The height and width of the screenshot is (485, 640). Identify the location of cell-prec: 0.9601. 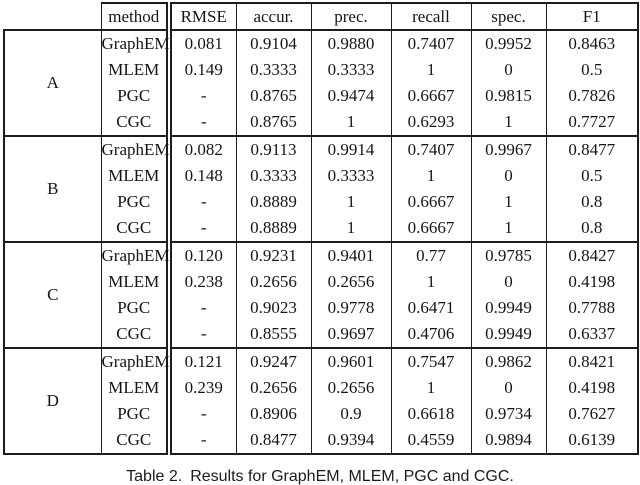
(351, 361).